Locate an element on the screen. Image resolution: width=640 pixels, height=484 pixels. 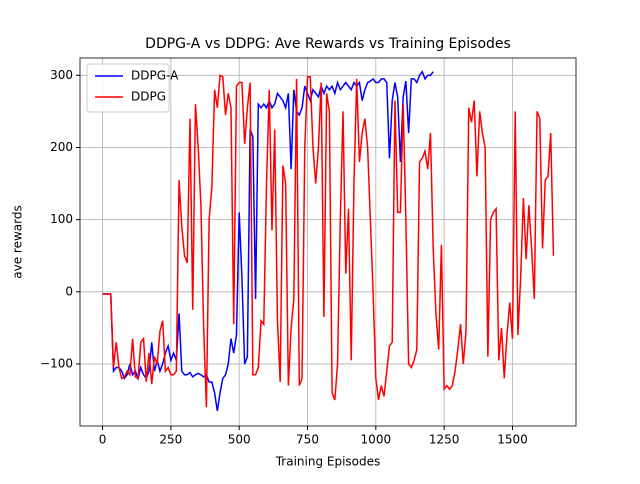
legend-label: DDPG-A is located at coordinates (155, 76).